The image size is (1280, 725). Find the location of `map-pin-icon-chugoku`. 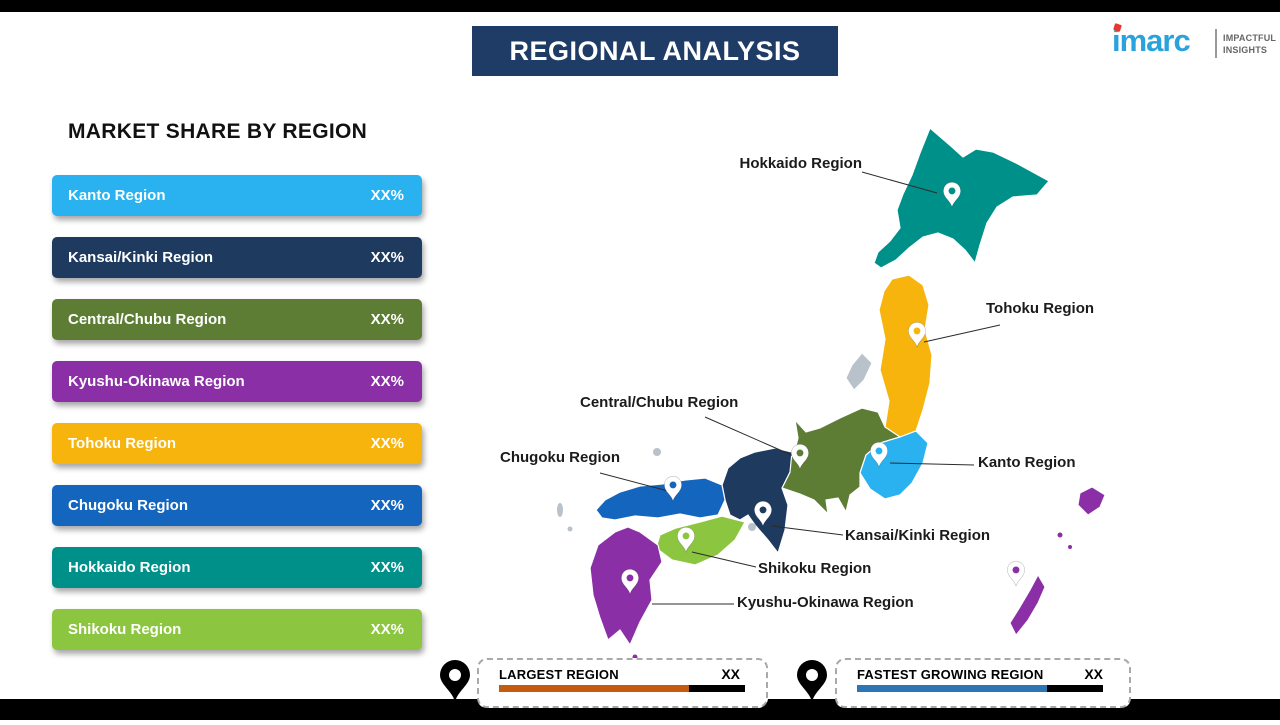

map-pin-icon-chugoku is located at coordinates (673, 489).